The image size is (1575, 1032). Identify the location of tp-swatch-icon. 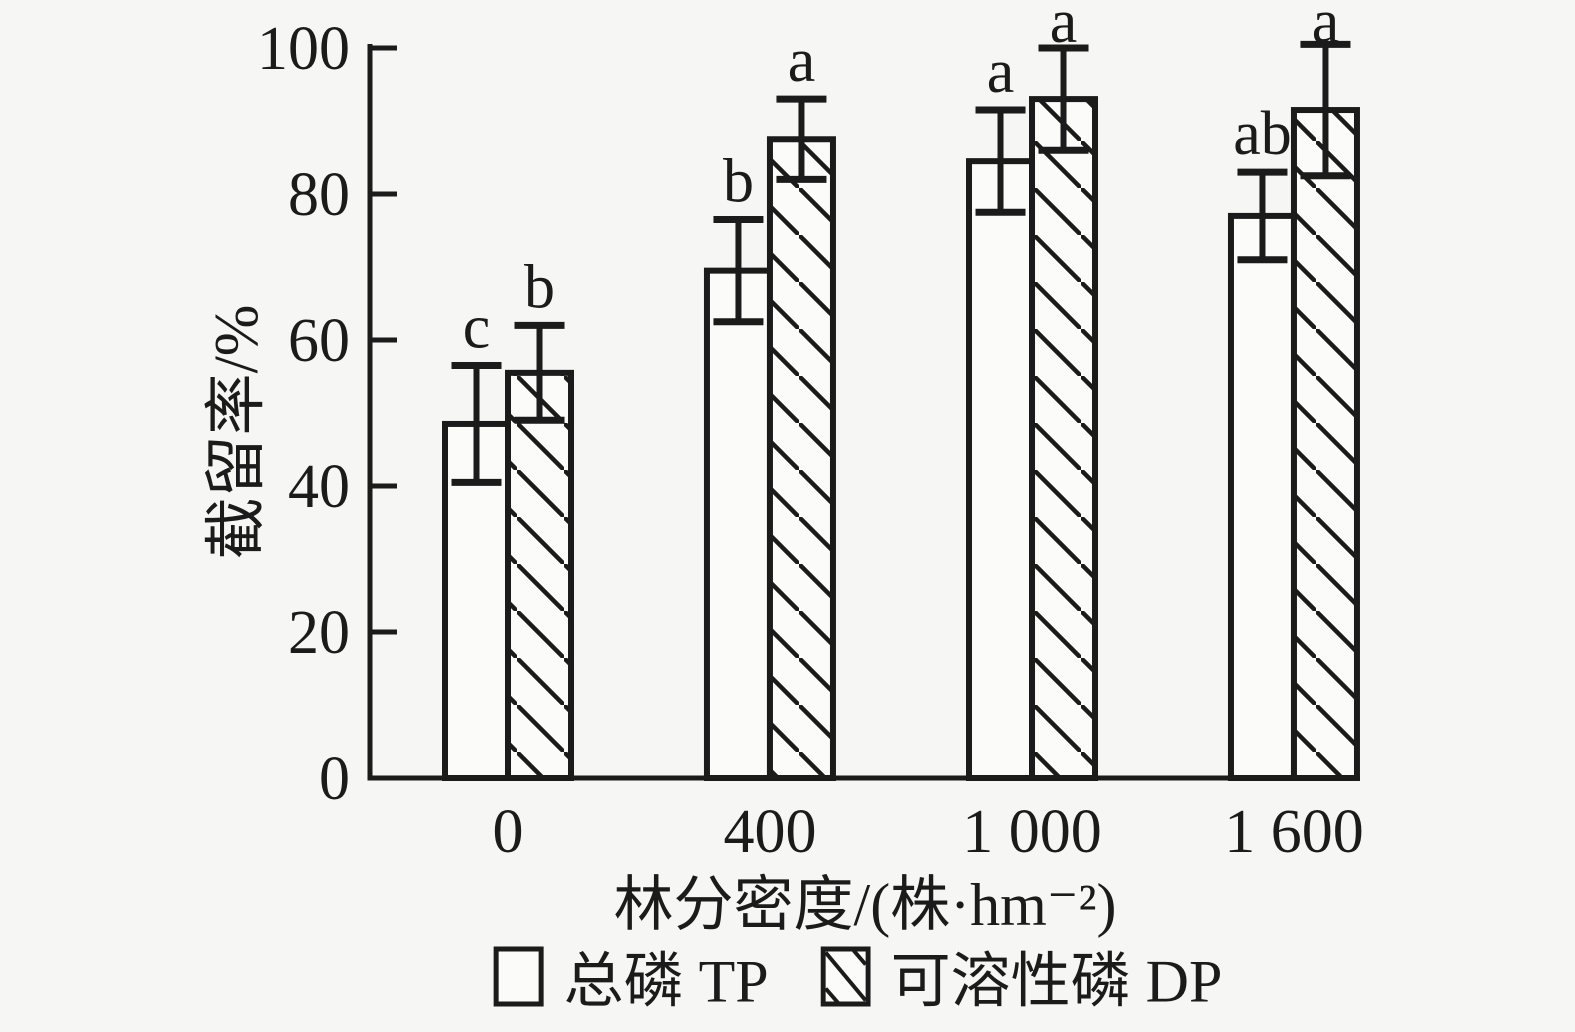
(518, 976).